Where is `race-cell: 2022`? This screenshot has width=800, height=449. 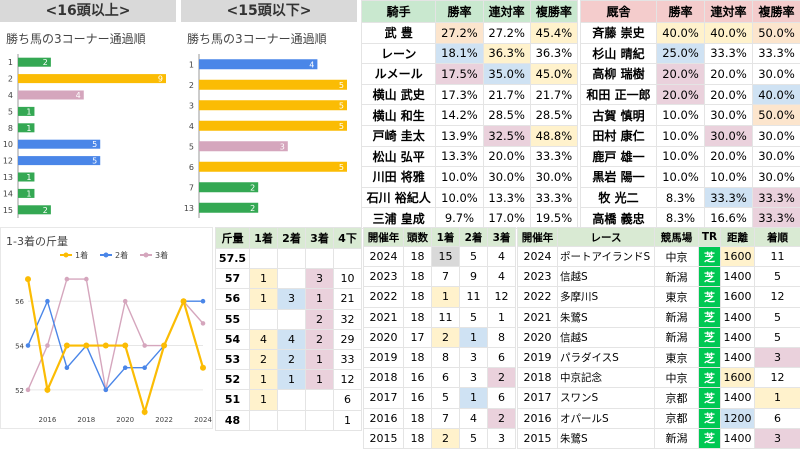 race-cell: 2022 is located at coordinates (538, 297).